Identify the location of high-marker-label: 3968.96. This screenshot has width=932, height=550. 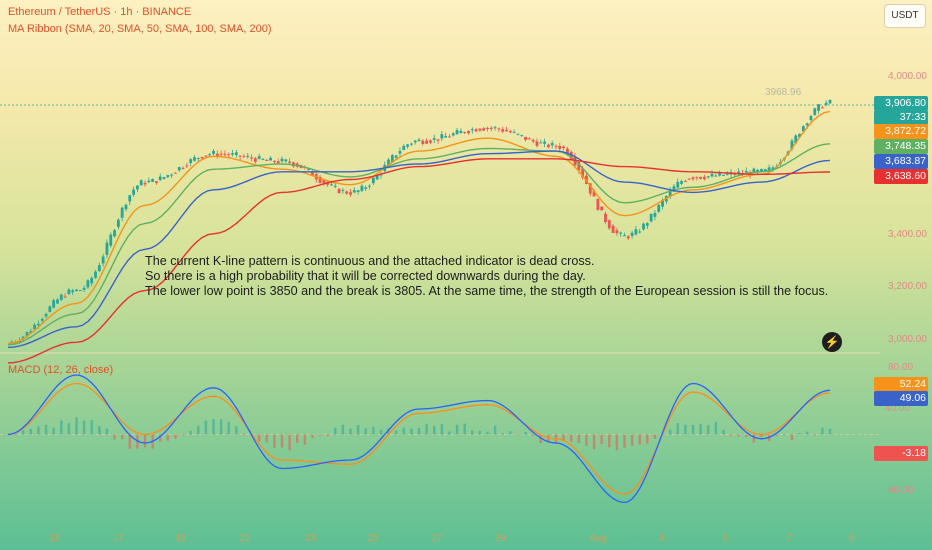
(783, 92).